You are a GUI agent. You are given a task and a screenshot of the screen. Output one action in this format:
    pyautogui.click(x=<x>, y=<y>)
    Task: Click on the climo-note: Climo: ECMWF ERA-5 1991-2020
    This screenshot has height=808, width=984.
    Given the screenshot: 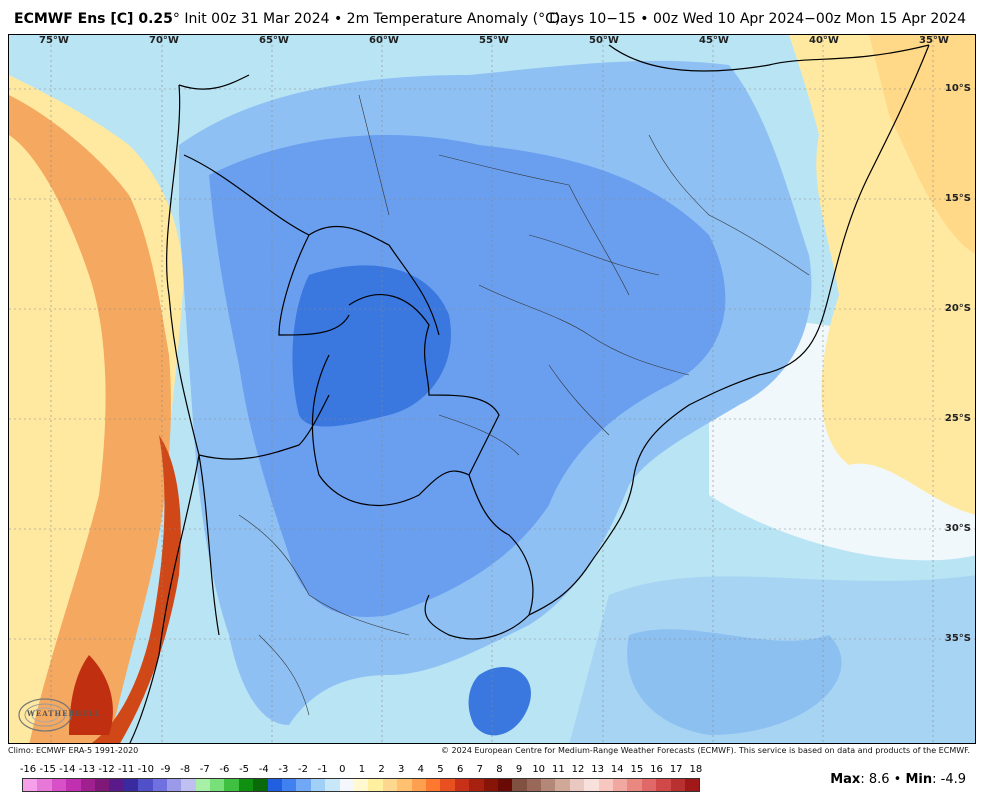 What is the action you would take?
    pyautogui.click(x=73, y=750)
    